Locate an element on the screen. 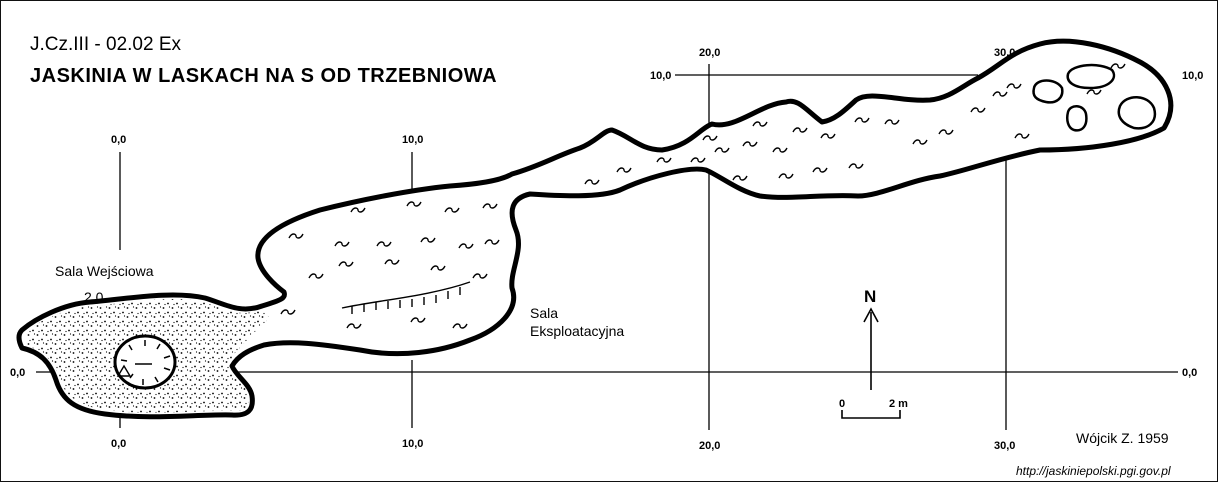 Image resolution: width=1220 pixels, height=484 pixels. grid-label-y10-left: 10,0 is located at coordinates (660, 76).